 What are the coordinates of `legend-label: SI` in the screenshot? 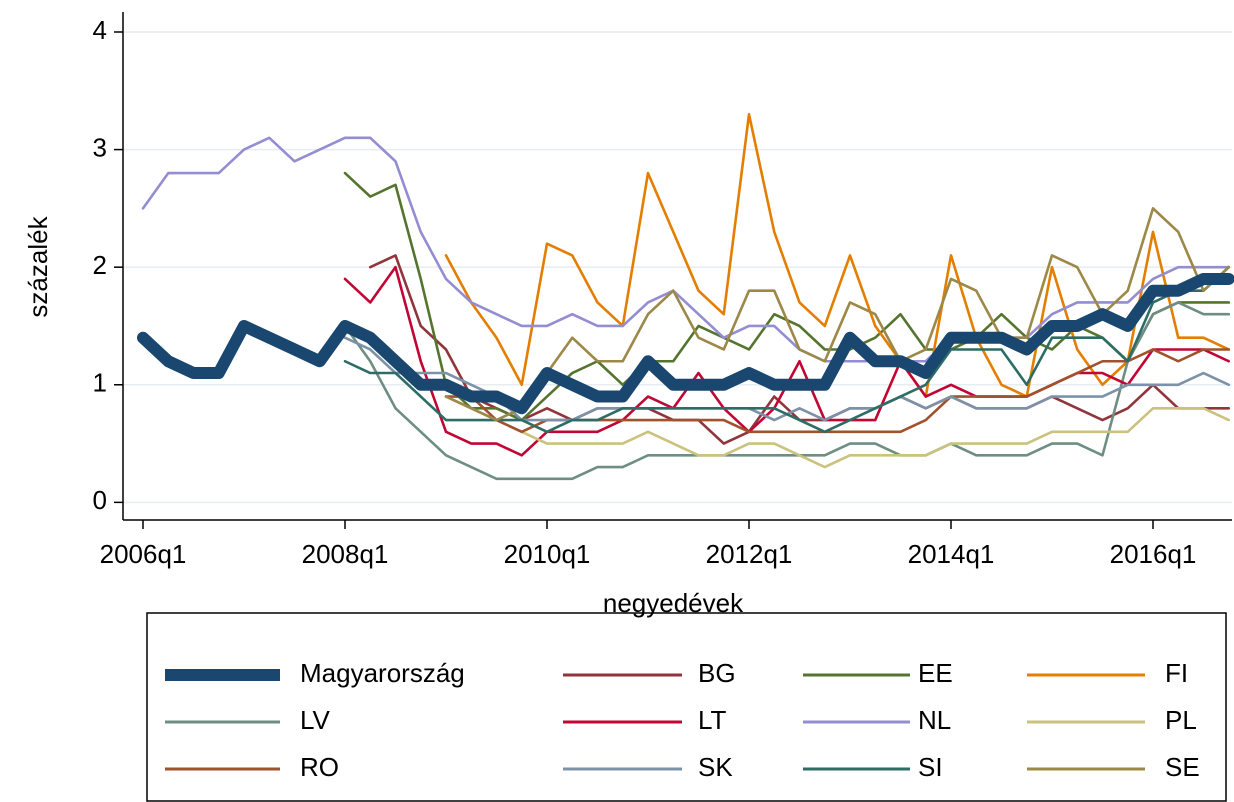 It's located at (930, 767).